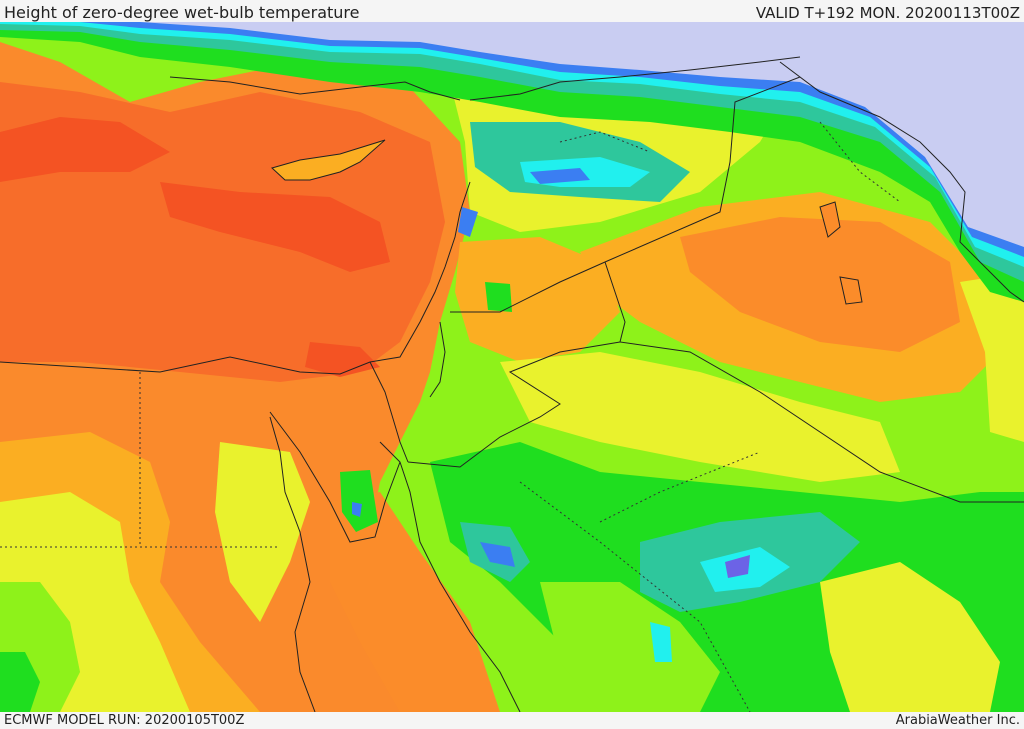 The height and width of the screenshot is (729, 1024). I want to click on field-green-southwest, so click(20, 682).